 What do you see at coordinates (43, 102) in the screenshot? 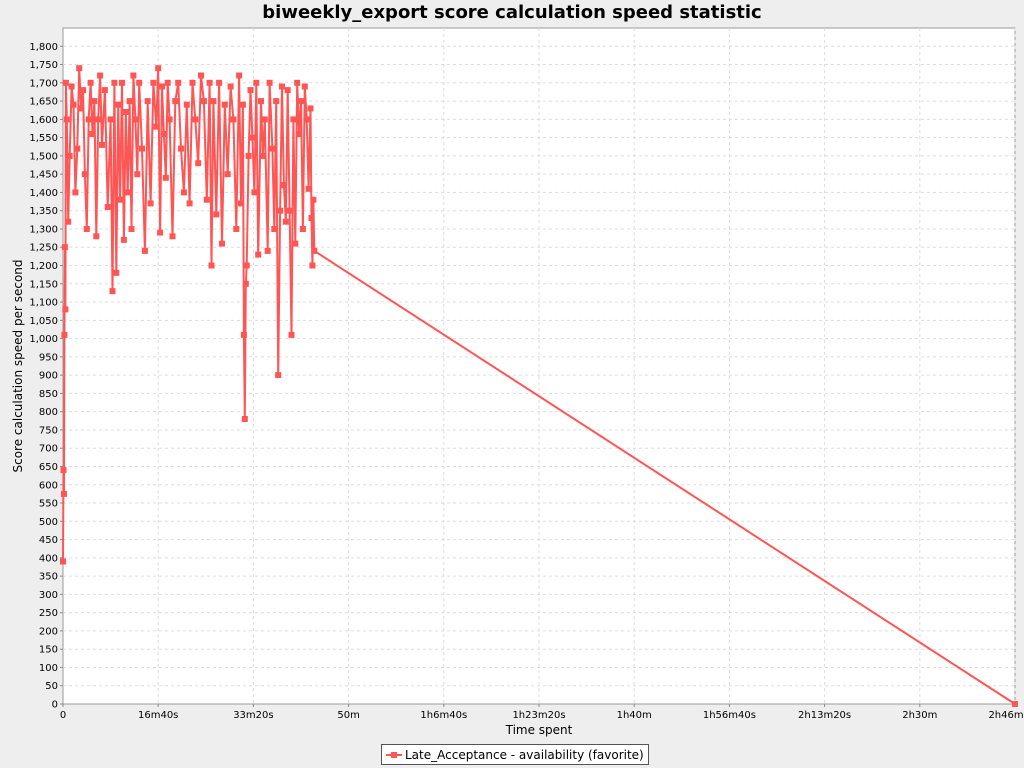
I see `y-tick-label: 1,650` at bounding box center [43, 102].